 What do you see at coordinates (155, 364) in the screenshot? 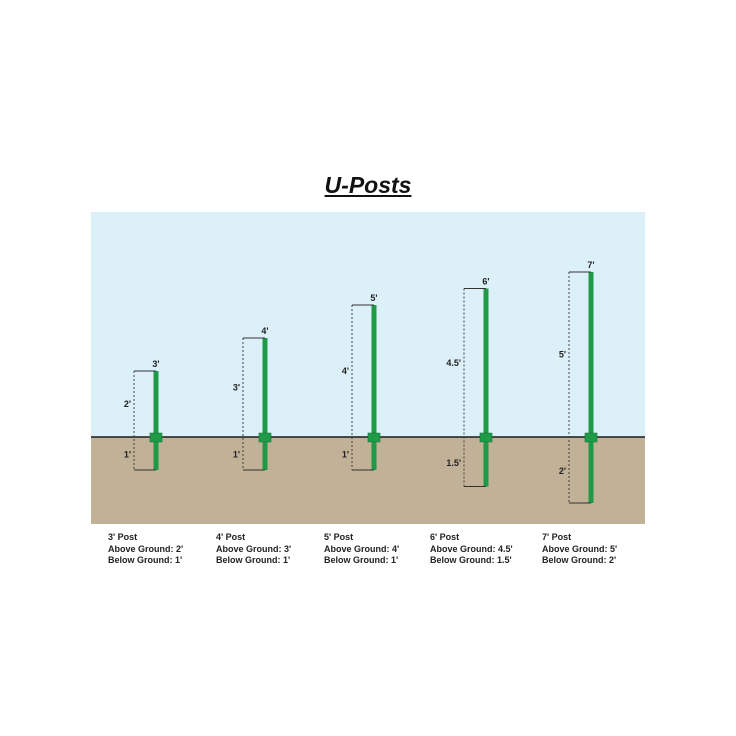
I see `post-length-label: 3'` at bounding box center [155, 364].